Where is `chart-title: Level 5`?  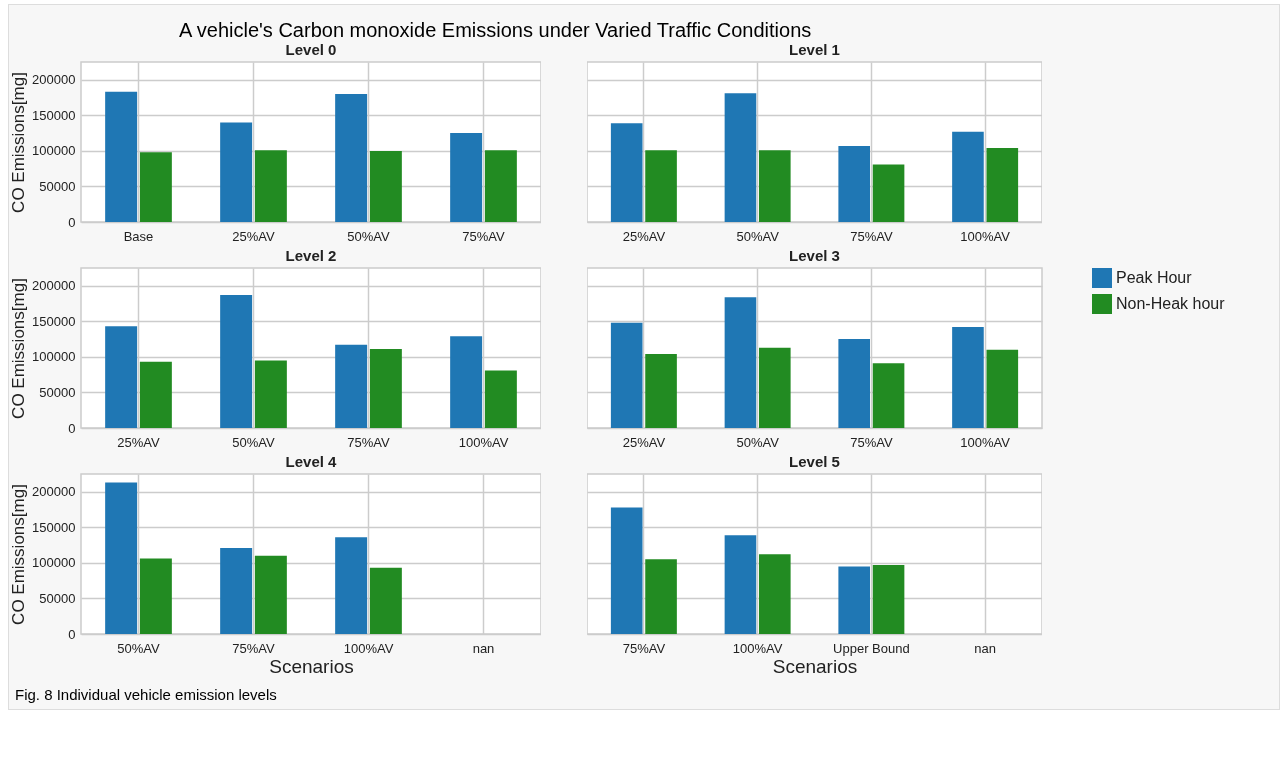
chart-title: Level 5 is located at coordinates (814, 461).